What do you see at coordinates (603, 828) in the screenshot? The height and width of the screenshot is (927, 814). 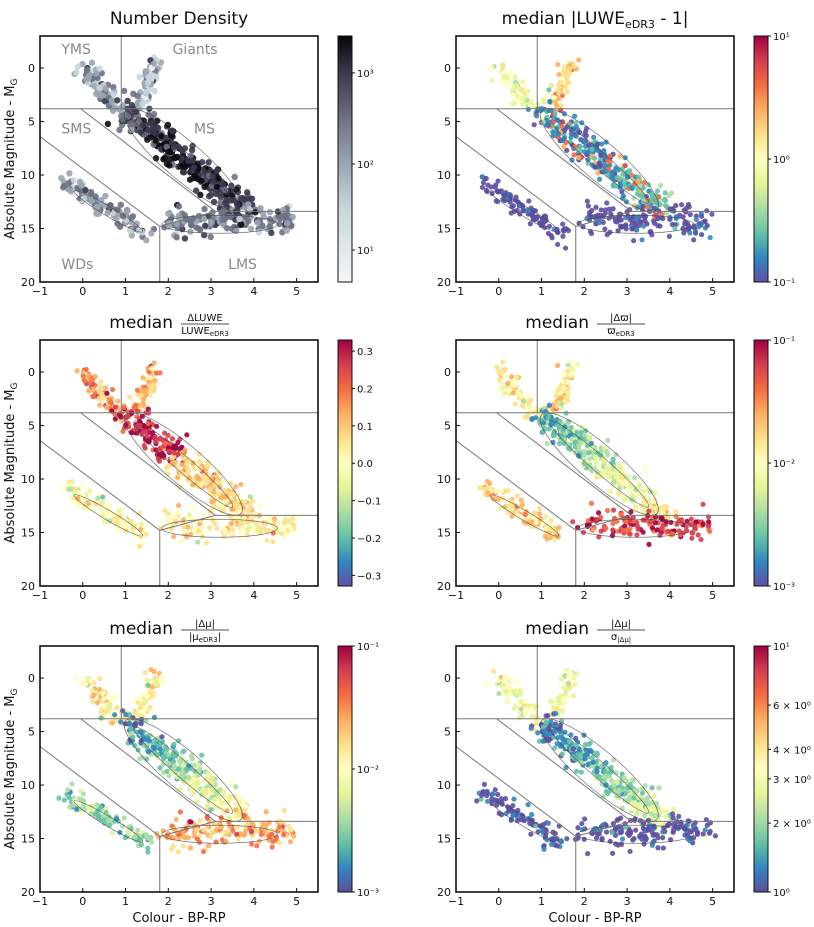 I see `lms-divider` at bounding box center [603, 828].